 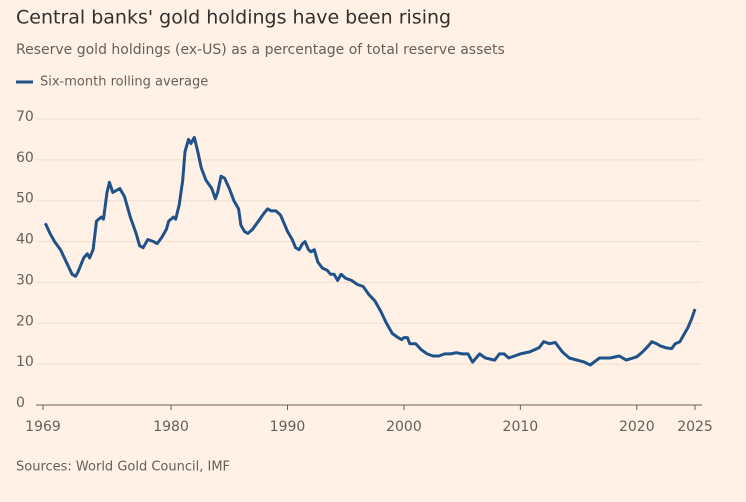 I want to click on x-tick-label: 2020, so click(x=637, y=427).